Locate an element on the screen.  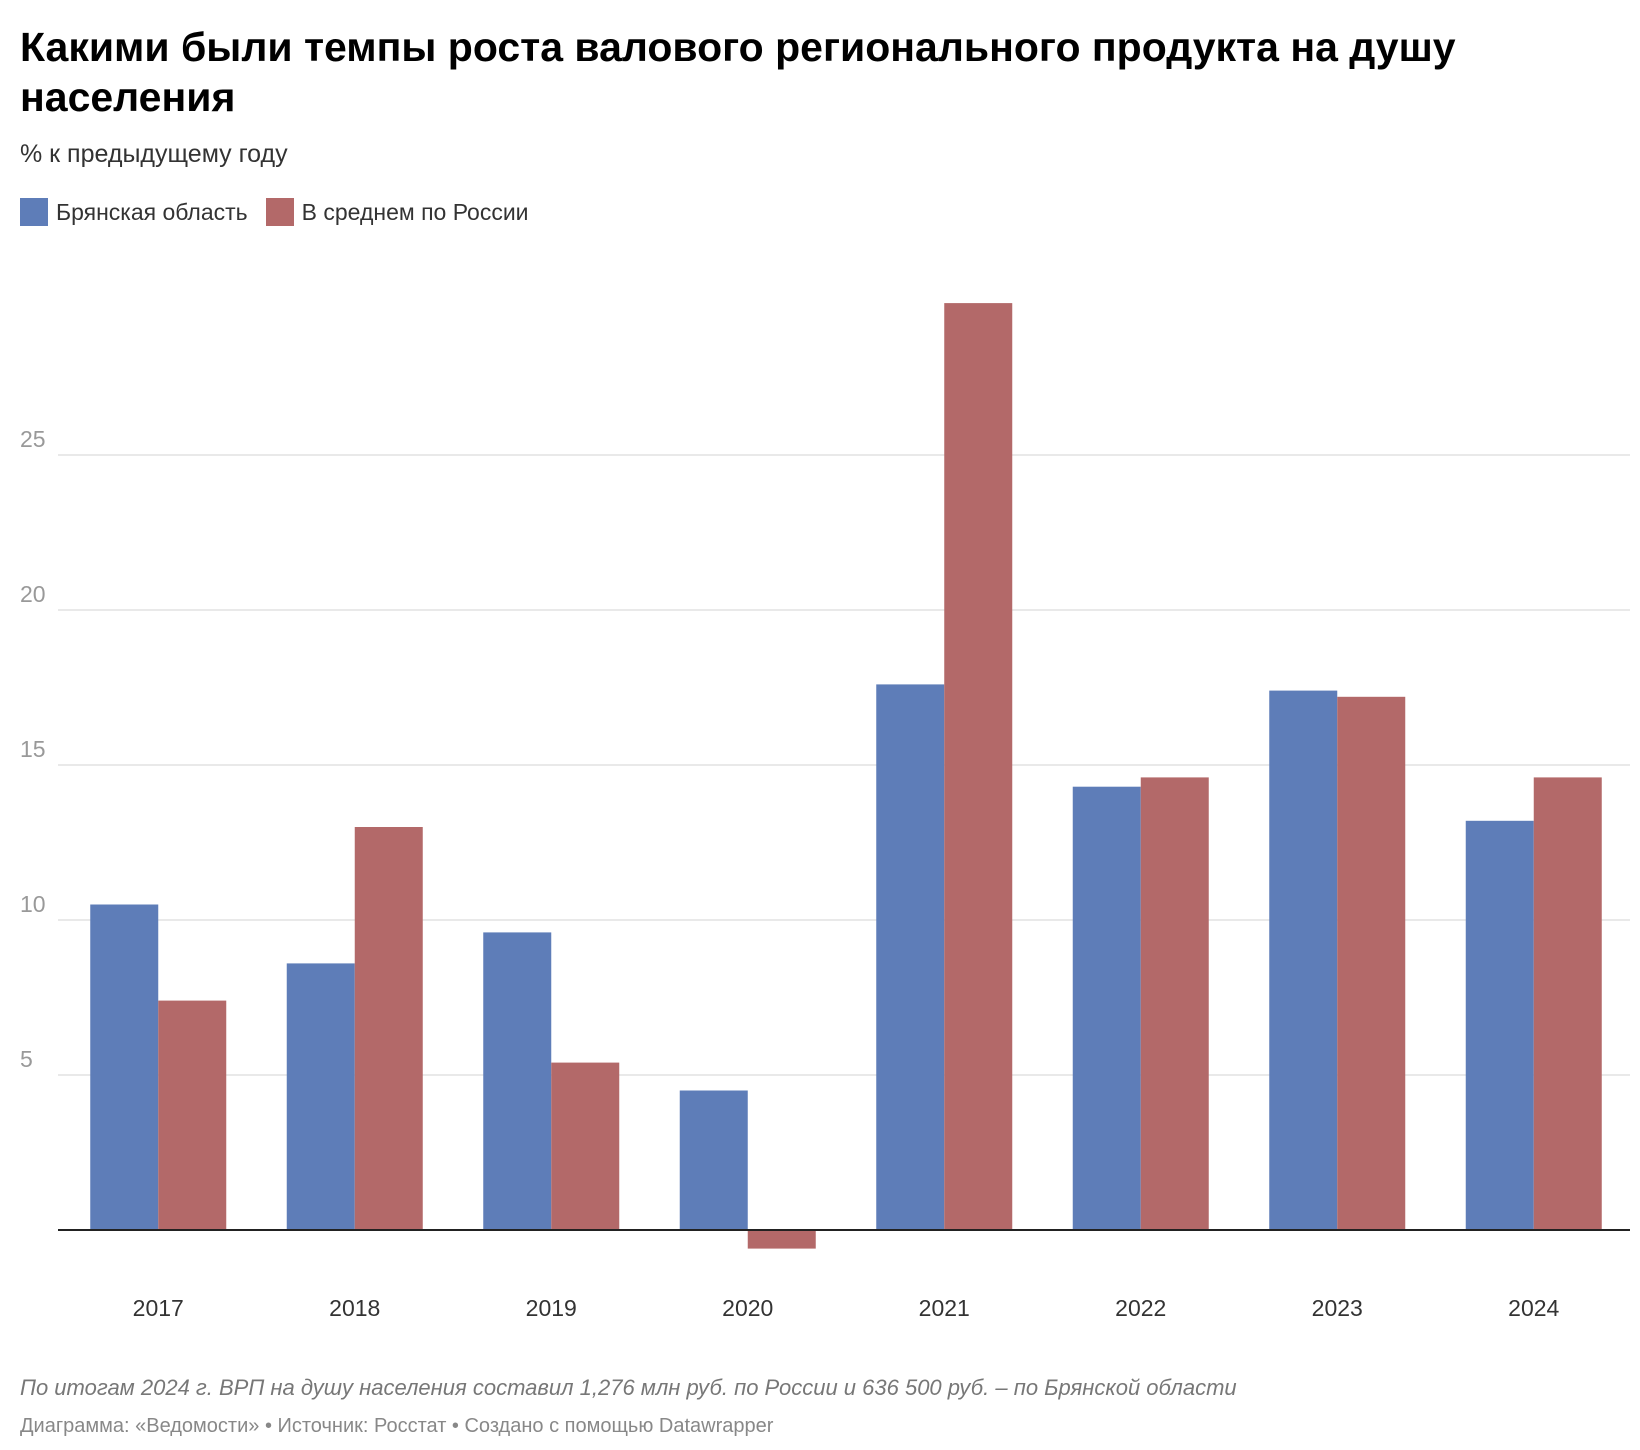
y-tick-label-25: 25 is located at coordinates (33, 439).